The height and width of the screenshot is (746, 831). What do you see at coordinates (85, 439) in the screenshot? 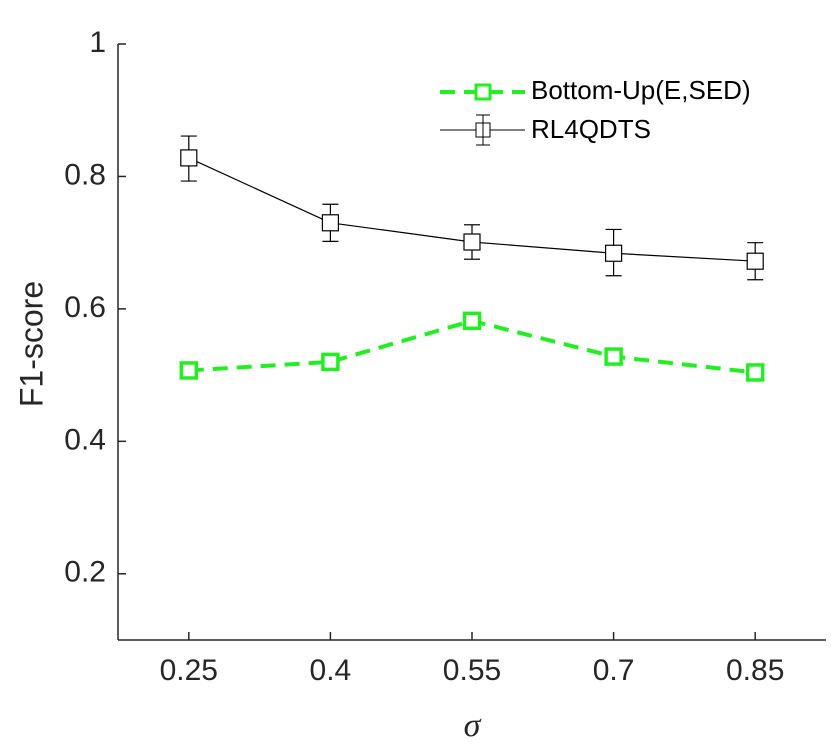
I see `y-tick-label: 0.4` at bounding box center [85, 439].